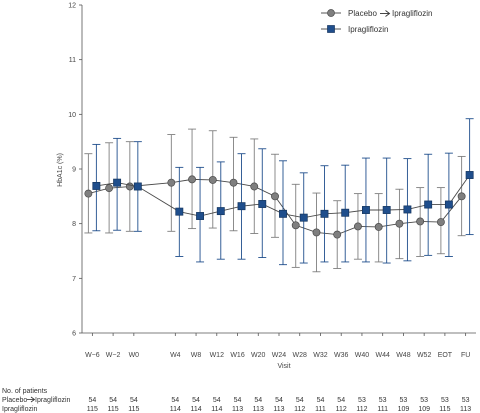 The width and height of the screenshot is (480, 413). What do you see at coordinates (279, 355) in the screenshot?
I see `x-tick-label: W24` at bounding box center [279, 355].